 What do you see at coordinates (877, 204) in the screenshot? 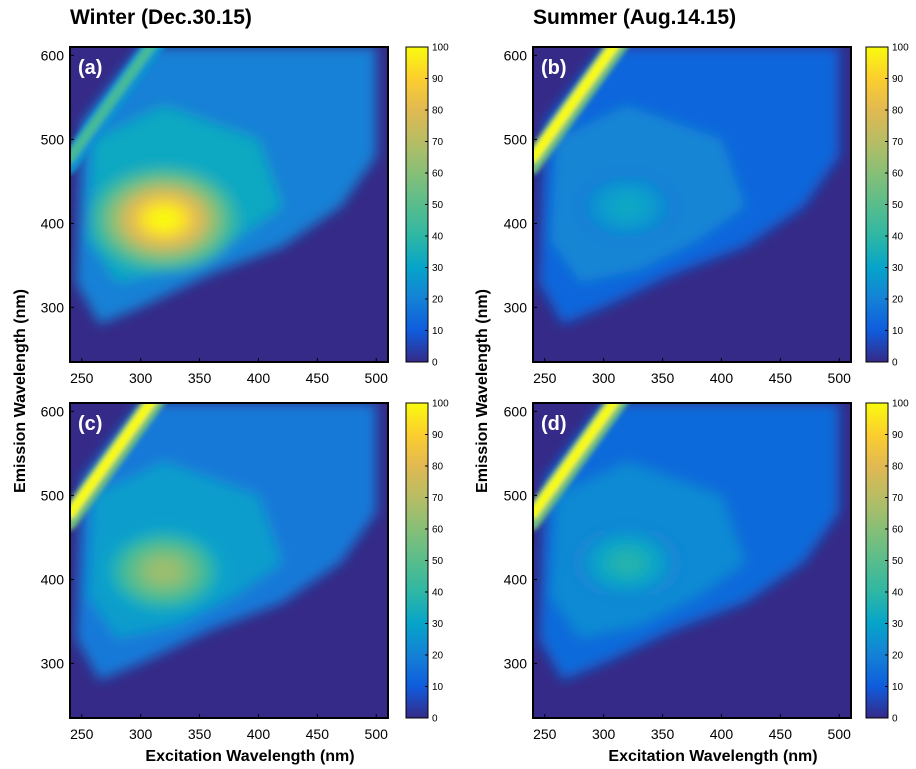
I see `colorbar-b` at bounding box center [877, 204].